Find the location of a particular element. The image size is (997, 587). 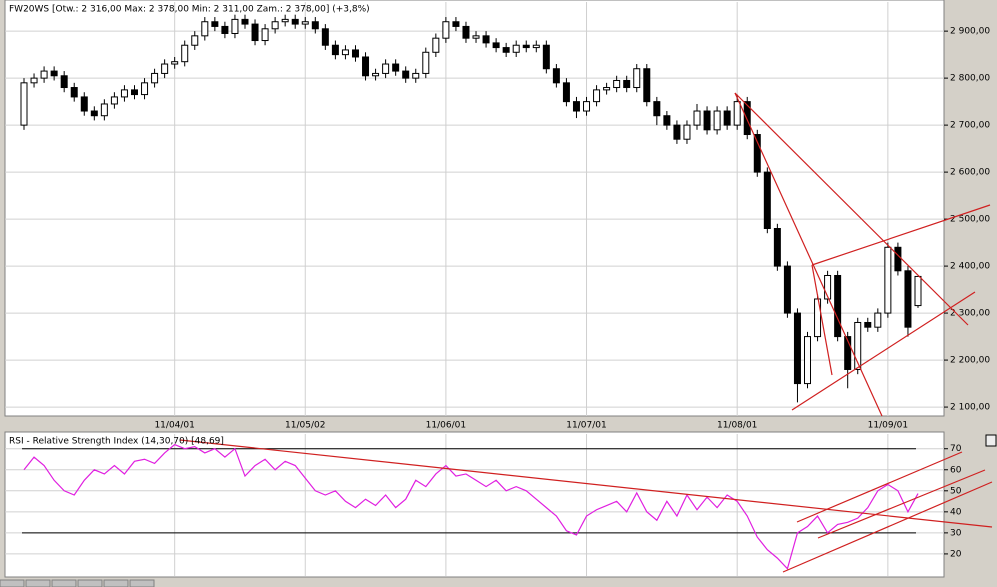

x-tick-label: 11/04/01 is located at coordinates (174, 426).